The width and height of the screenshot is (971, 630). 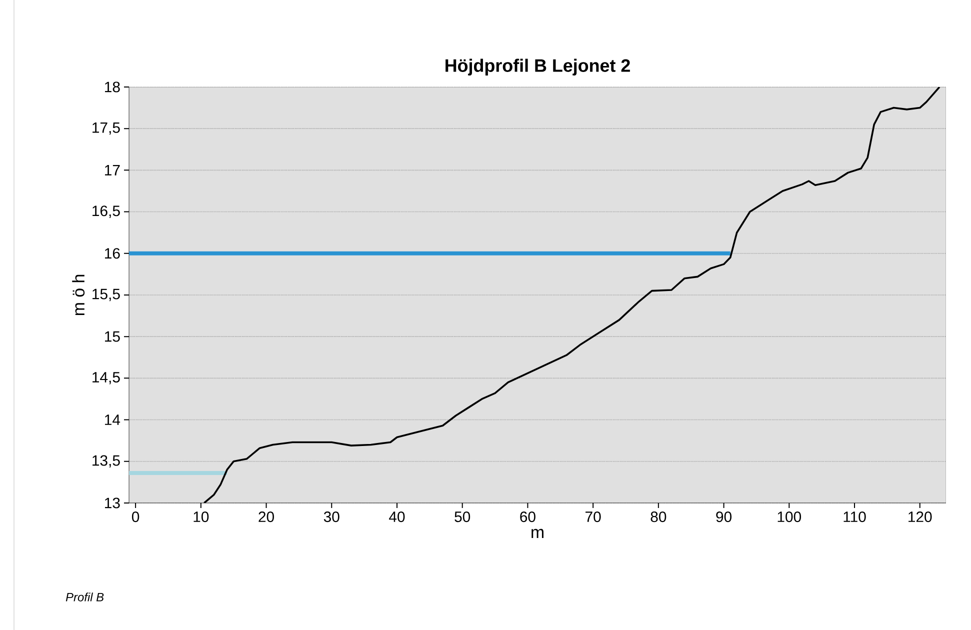 What do you see at coordinates (658, 517) in the screenshot?
I see `x-tick-label: 80` at bounding box center [658, 517].